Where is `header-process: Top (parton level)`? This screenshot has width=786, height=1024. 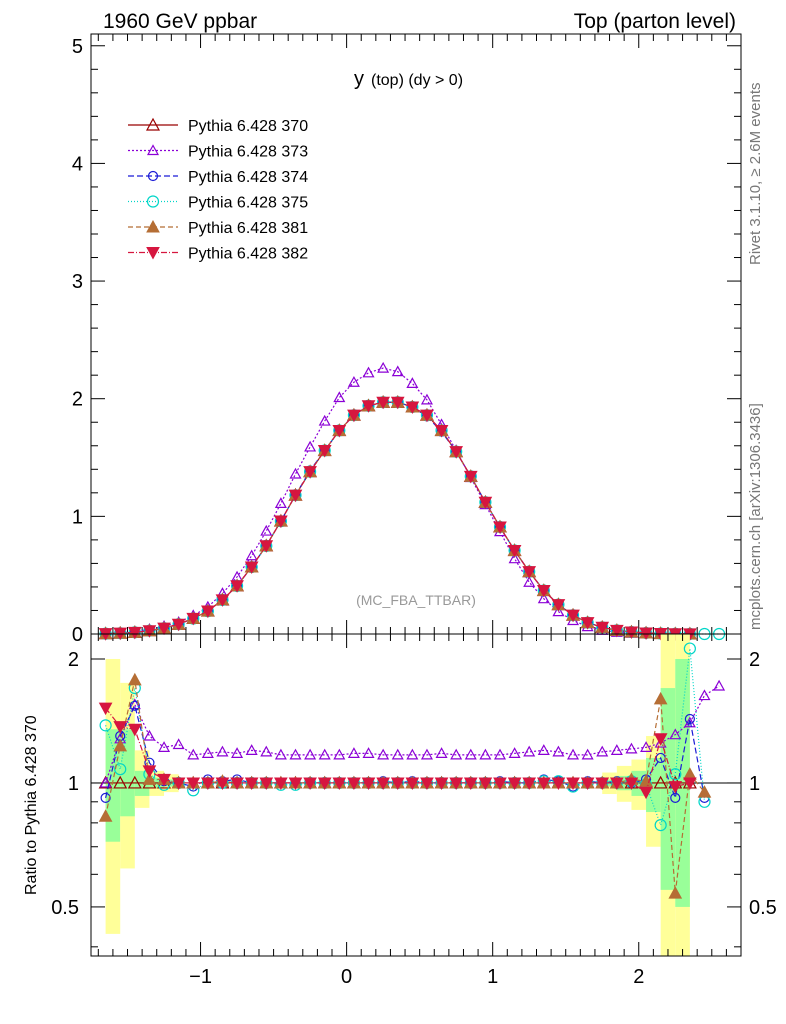
header-process: Top (parton level) is located at coordinates (655, 21).